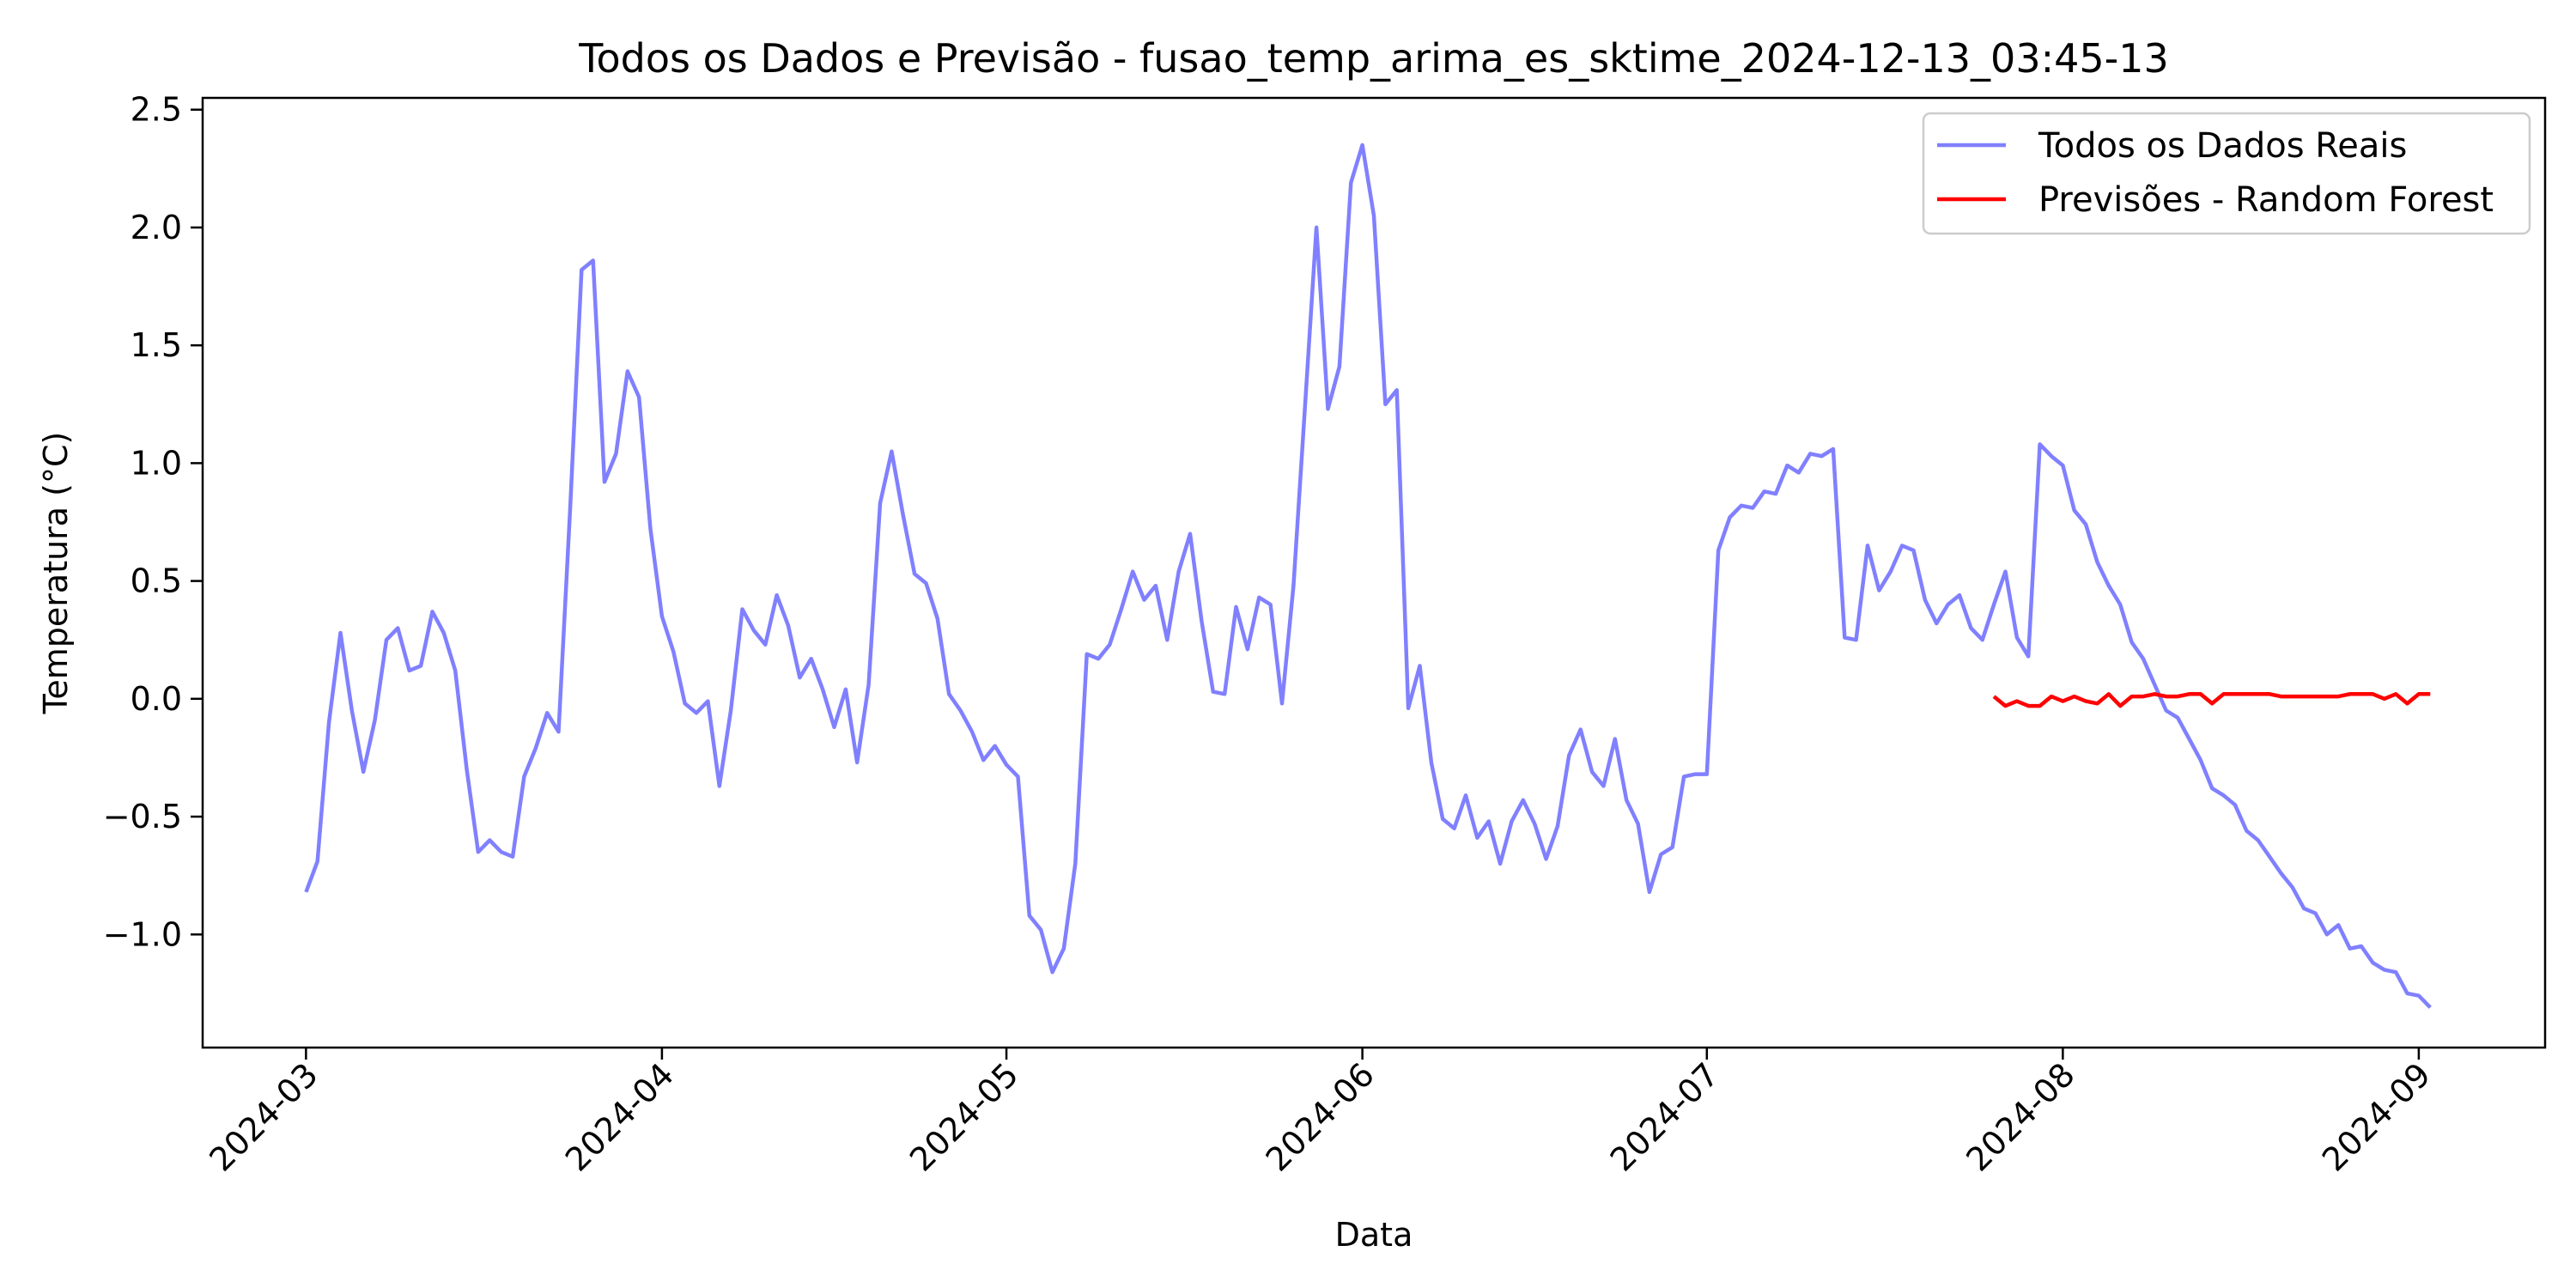 The width and height of the screenshot is (2576, 1288). Describe the element at coordinates (2211, 700) in the screenshot. I see `series-line-forecast` at that location.